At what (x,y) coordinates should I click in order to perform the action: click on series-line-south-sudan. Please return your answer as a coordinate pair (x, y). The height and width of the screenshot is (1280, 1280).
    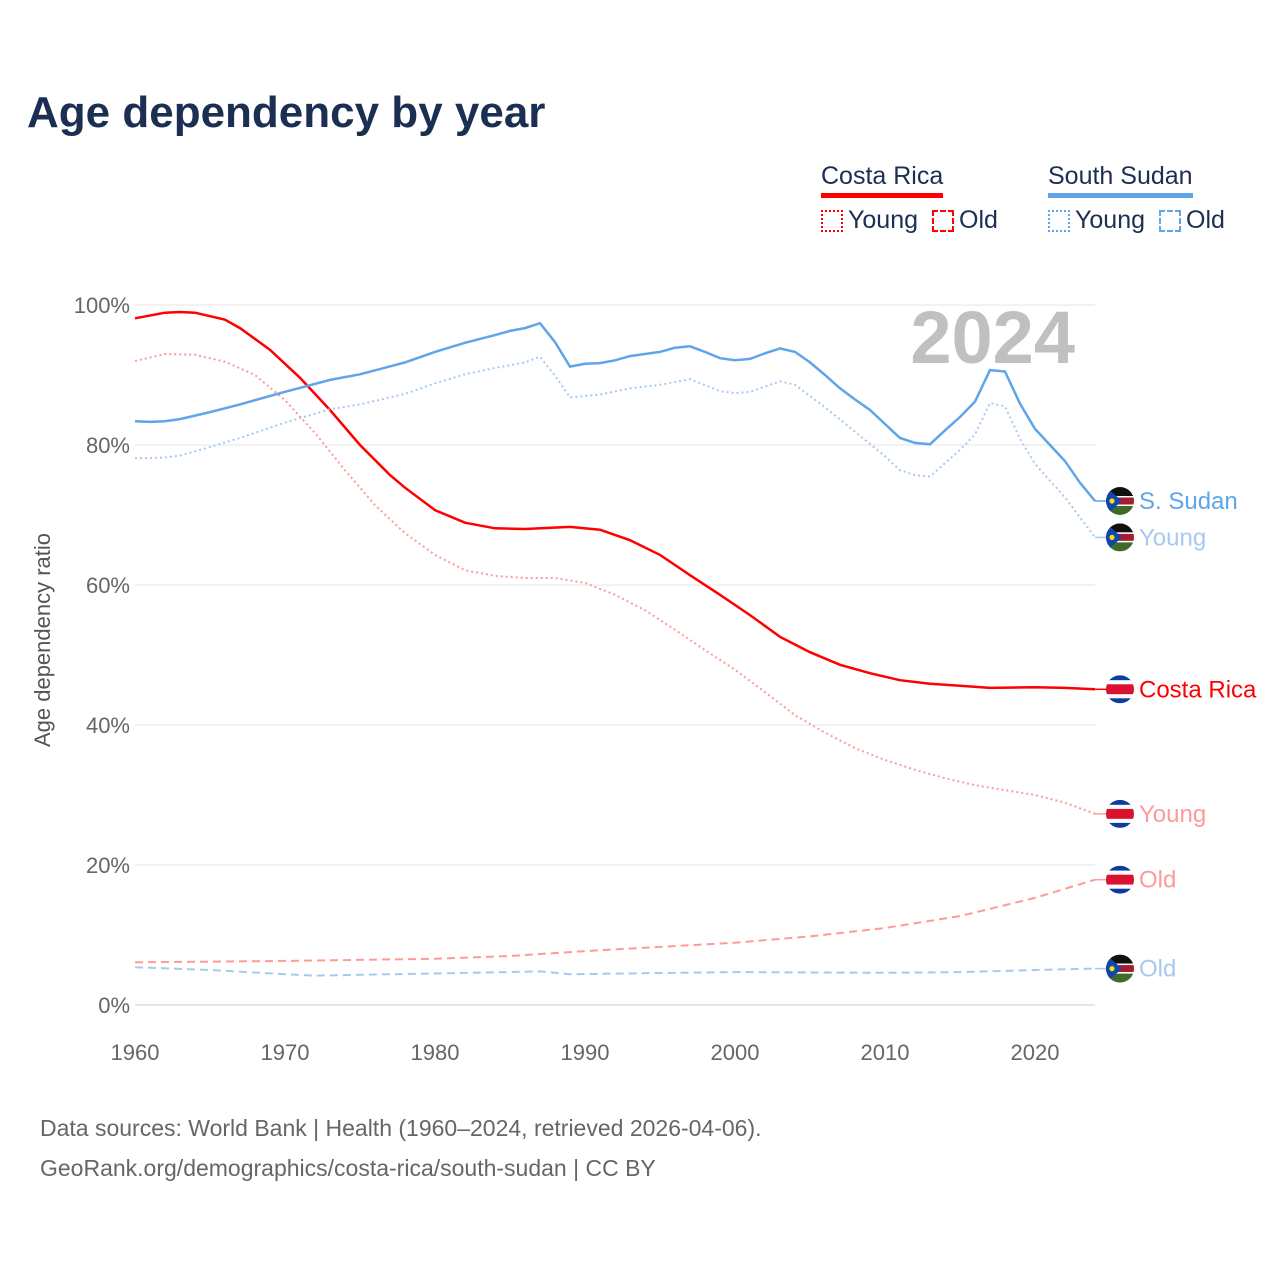
    Looking at the image, I should click on (615, 411).